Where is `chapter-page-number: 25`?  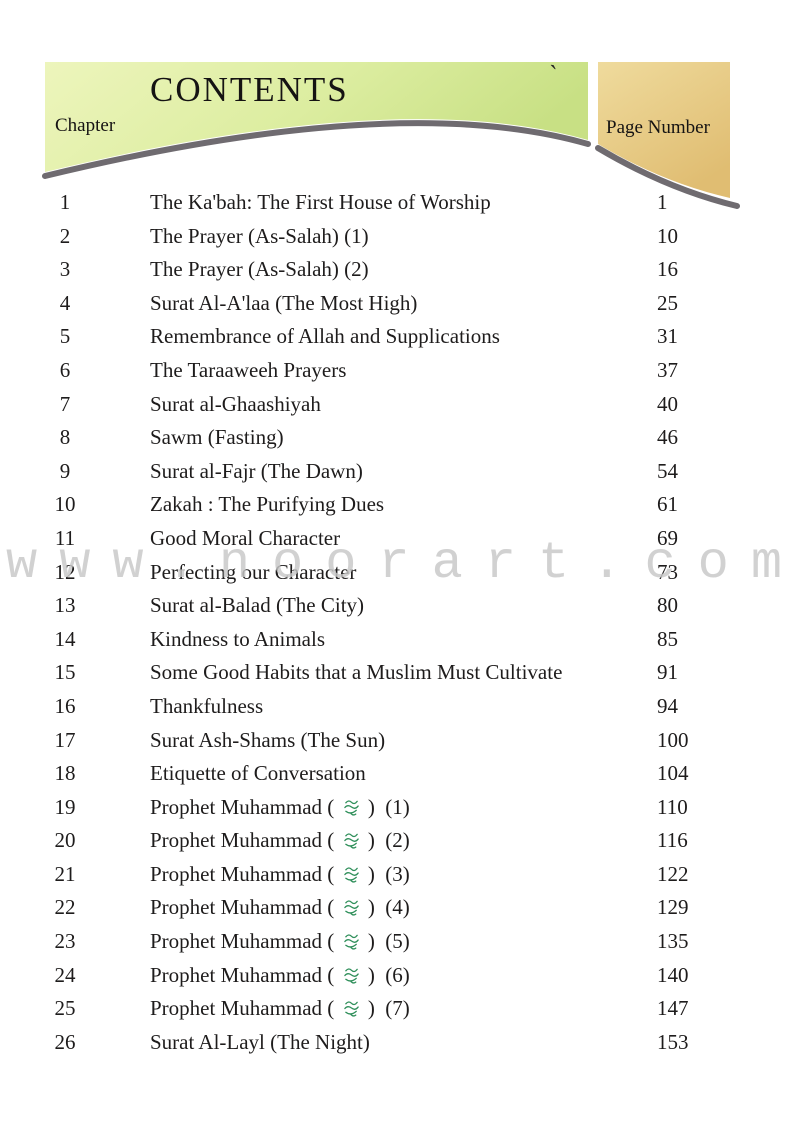 chapter-page-number: 25 is located at coordinates (667, 302).